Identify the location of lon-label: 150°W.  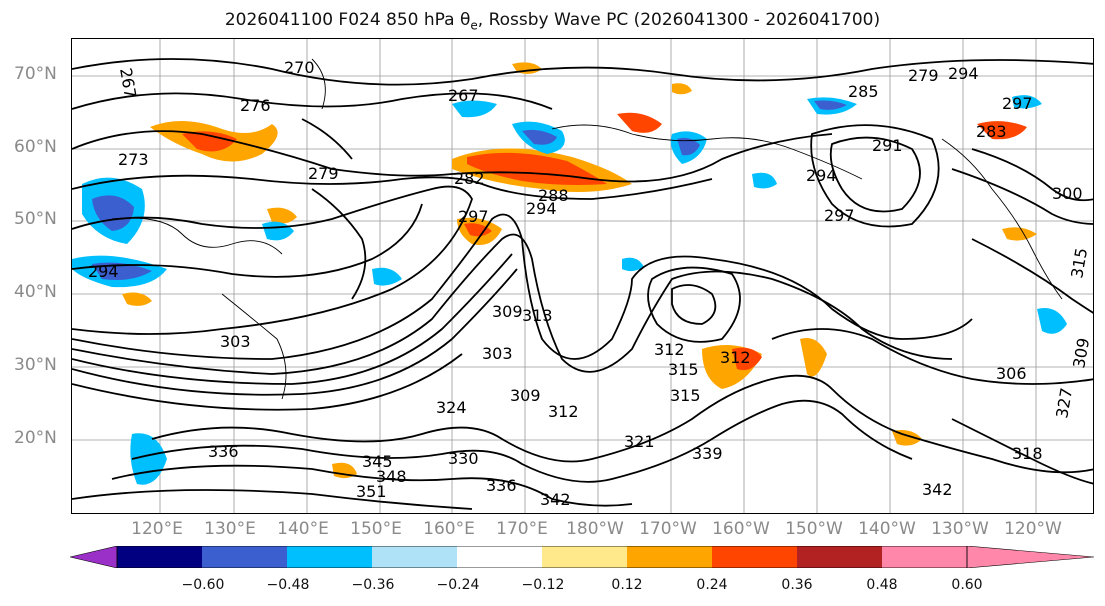
(814, 529).